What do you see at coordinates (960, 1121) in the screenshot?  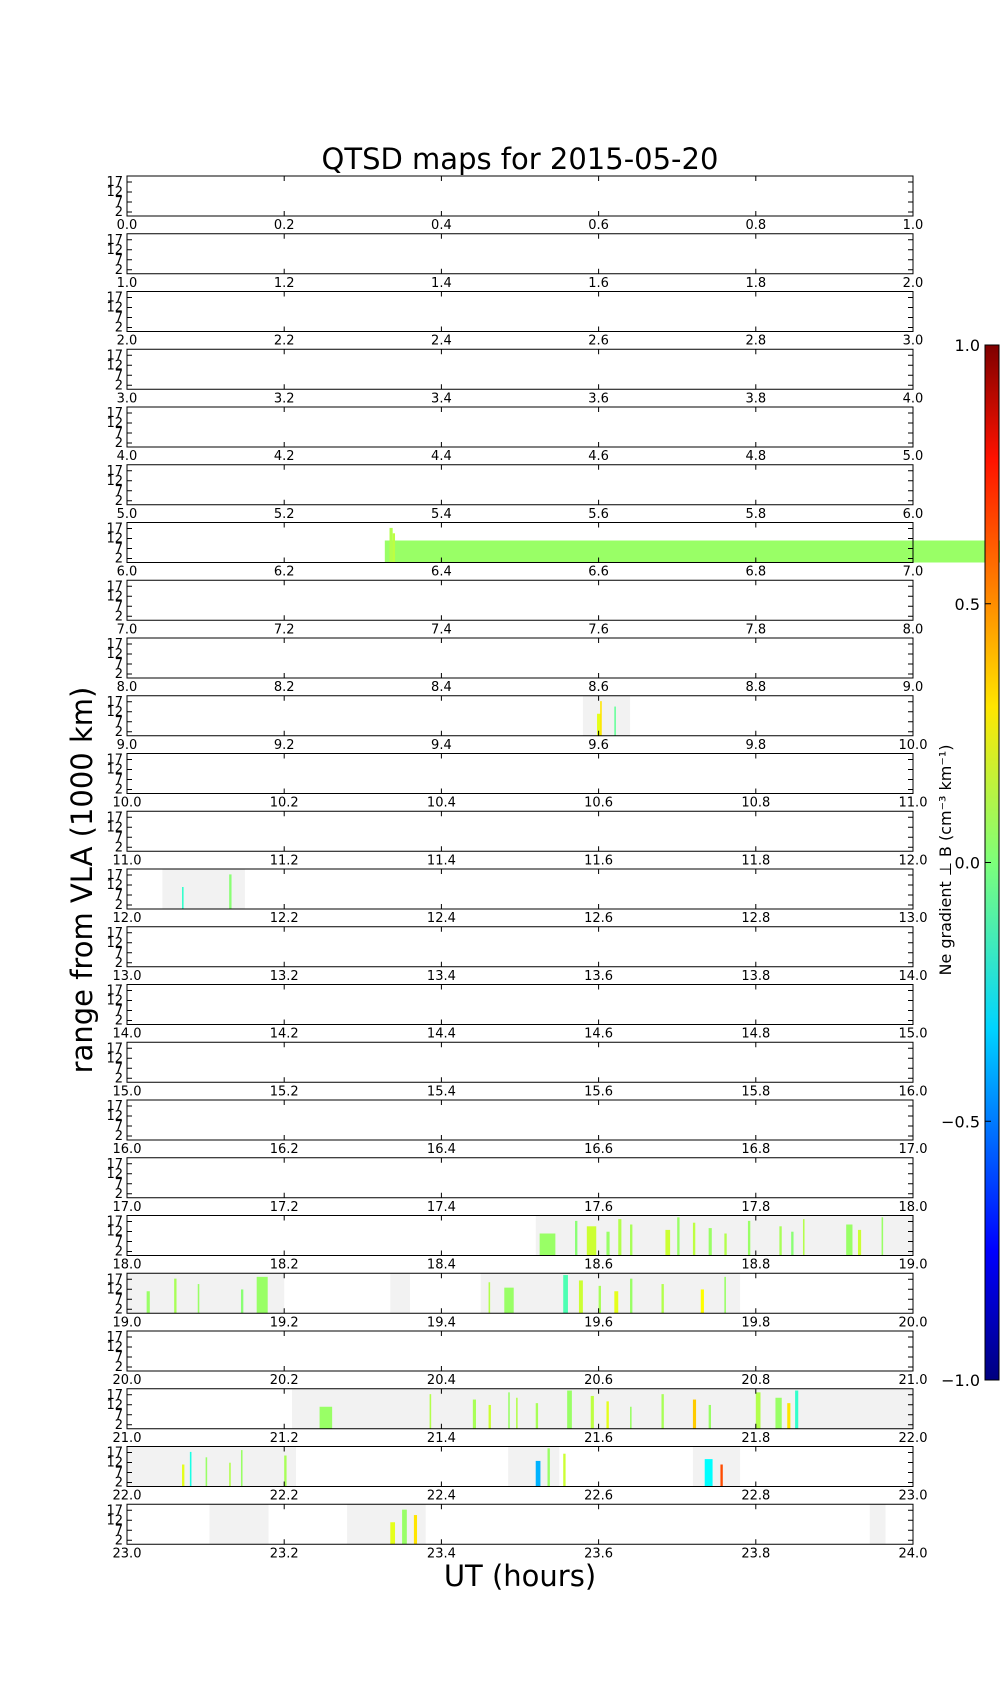 I see `colorbar-tick-label: −0.5` at bounding box center [960, 1121].